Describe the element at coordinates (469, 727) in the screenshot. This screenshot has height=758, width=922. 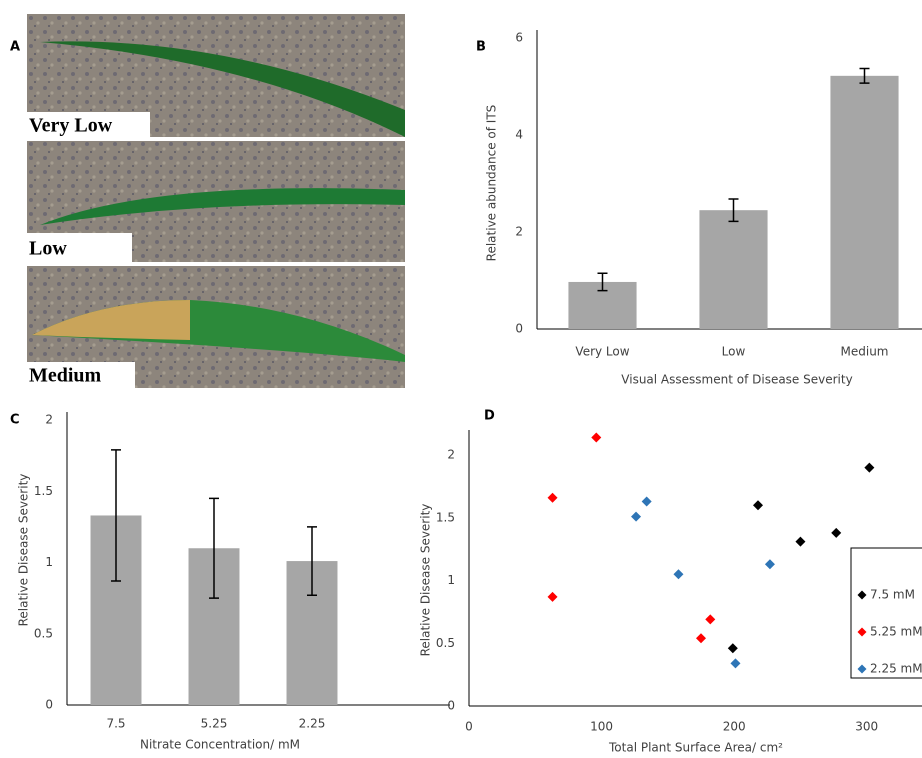
I see `x-tick-label: 0` at that location.